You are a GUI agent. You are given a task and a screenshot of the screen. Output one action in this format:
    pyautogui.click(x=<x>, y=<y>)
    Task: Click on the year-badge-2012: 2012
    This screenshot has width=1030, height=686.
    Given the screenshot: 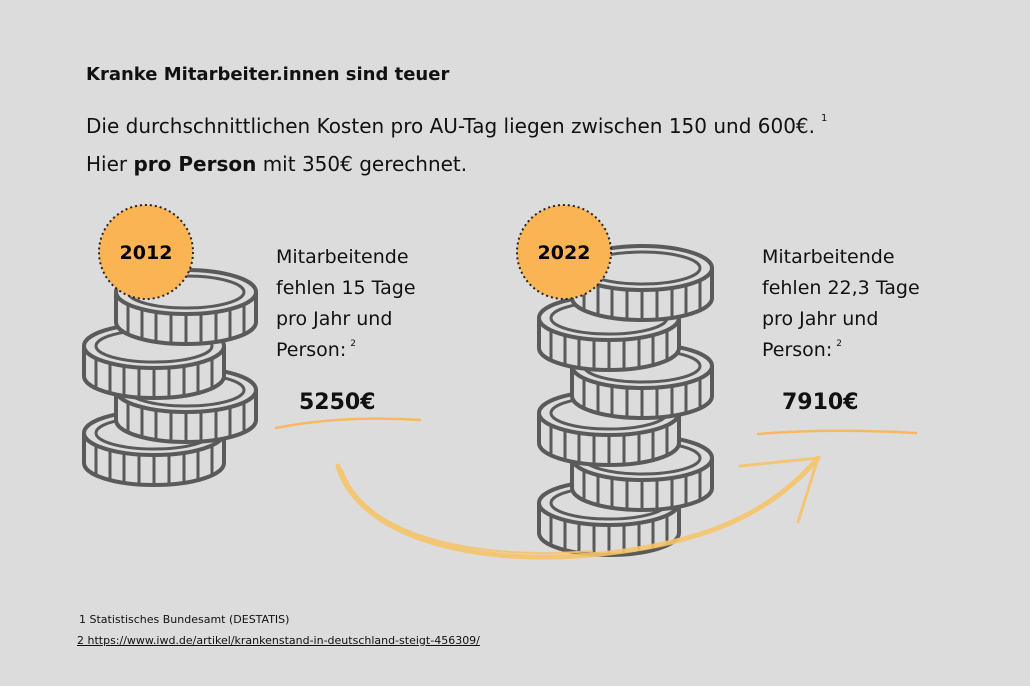 What is the action you would take?
    pyautogui.click(x=146, y=252)
    